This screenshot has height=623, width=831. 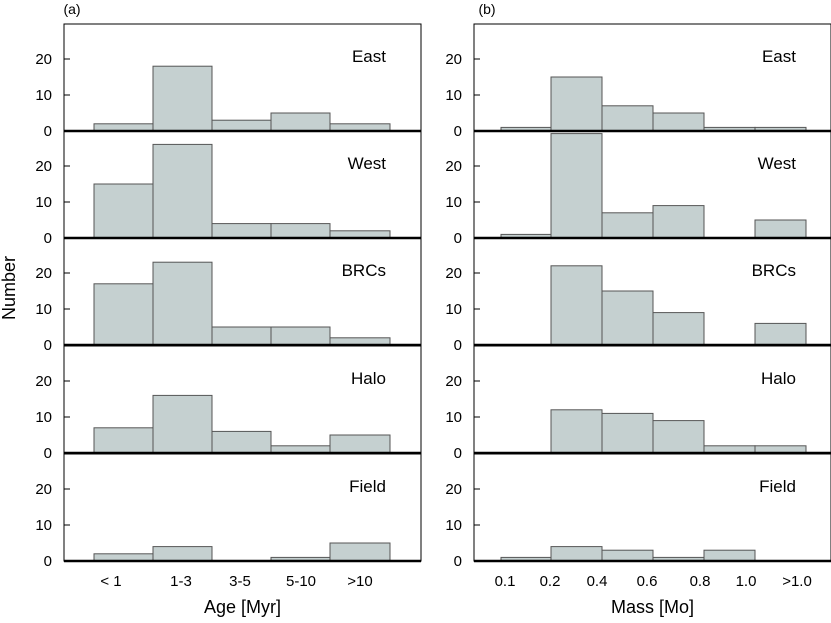 I want to click on x-tick-label: 0.8, so click(x=700, y=581).